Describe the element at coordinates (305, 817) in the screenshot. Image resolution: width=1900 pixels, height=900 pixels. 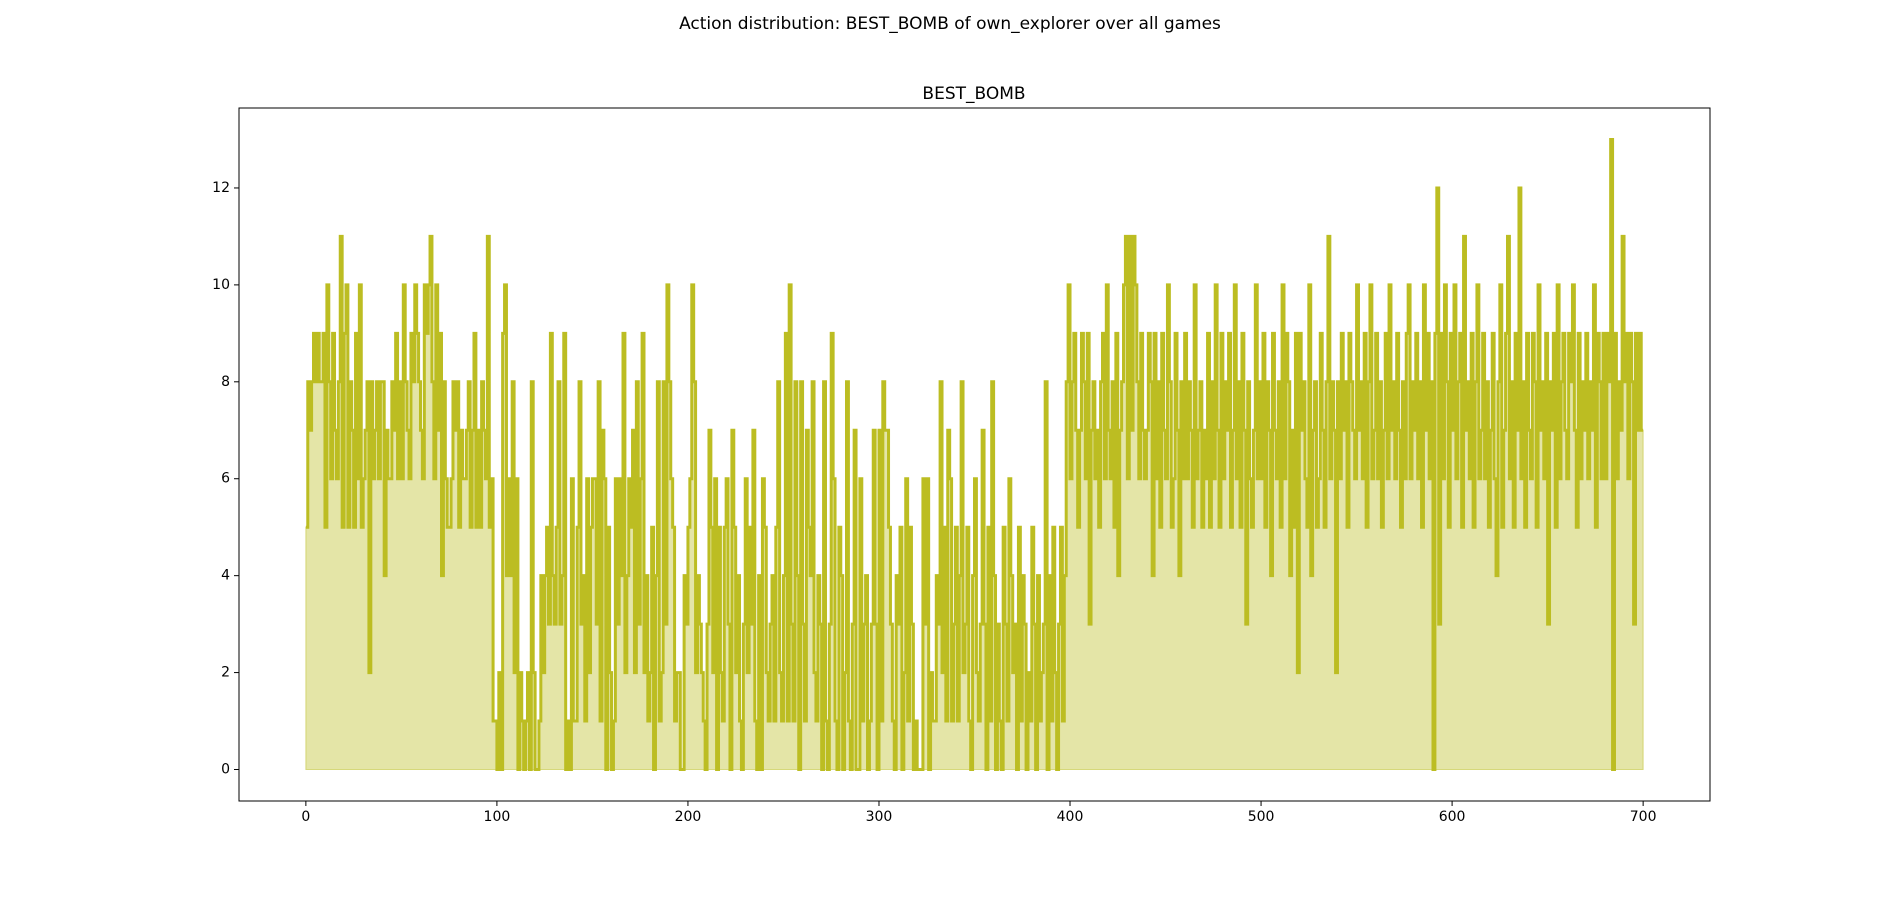
I see `x-tick-label: 0` at that location.